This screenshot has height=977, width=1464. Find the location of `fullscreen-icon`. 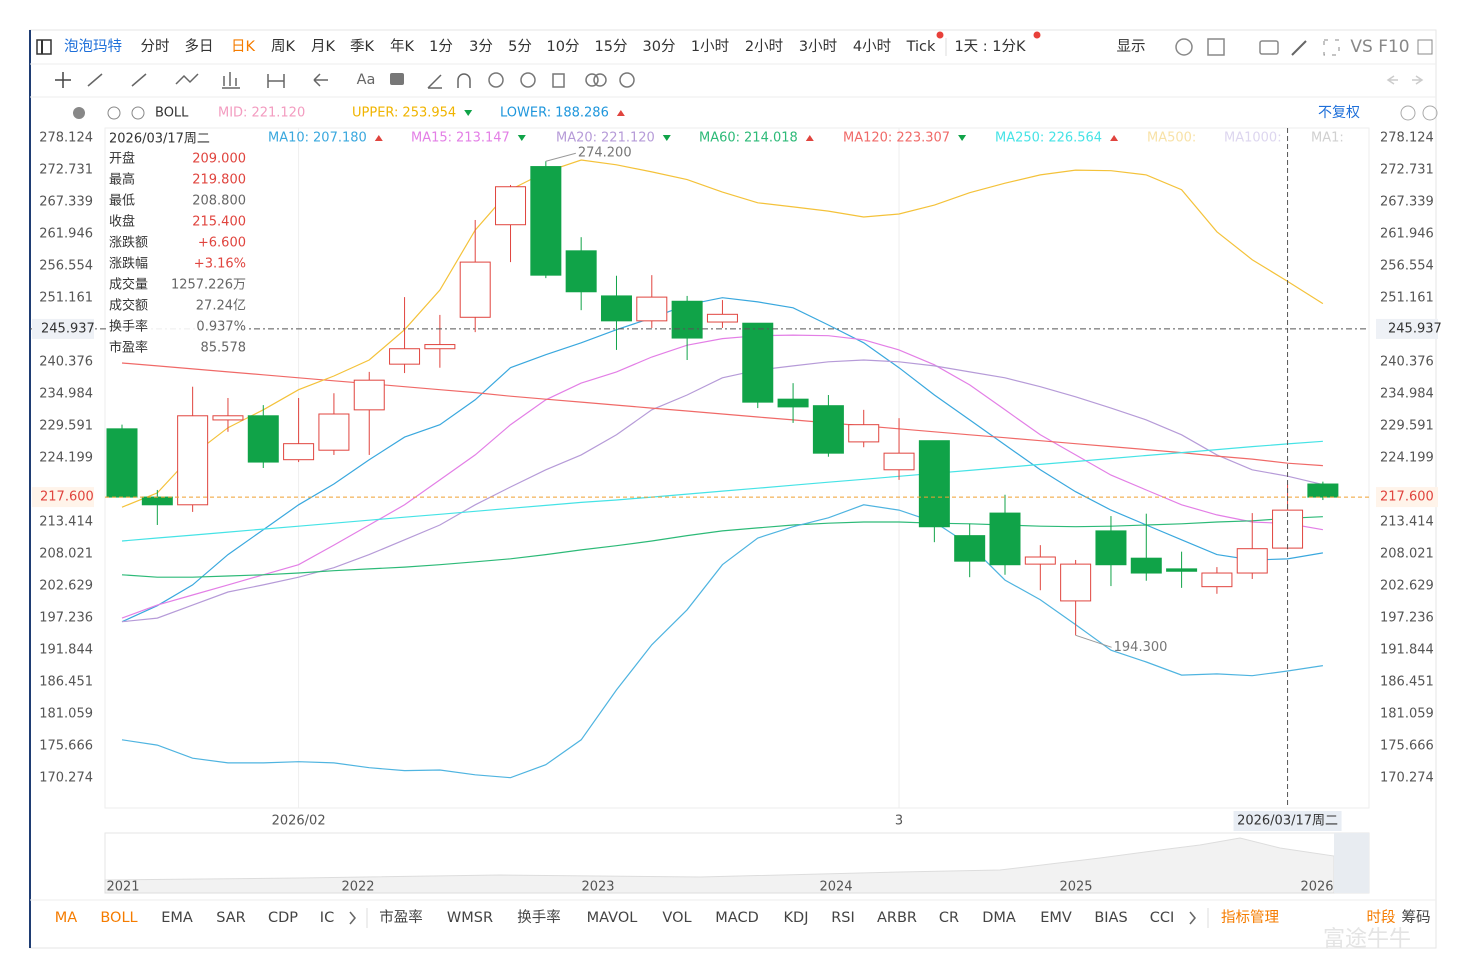

fullscreen-icon is located at coordinates (1331, 47).